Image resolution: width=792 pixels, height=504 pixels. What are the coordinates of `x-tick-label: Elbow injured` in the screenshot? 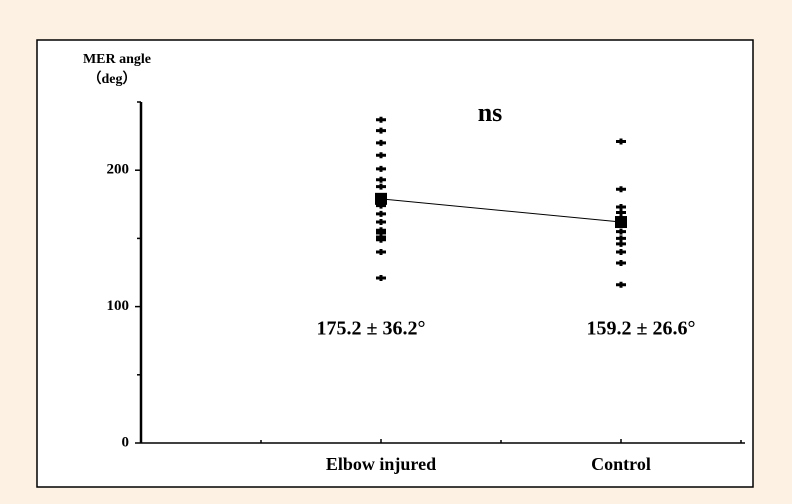 It's located at (381, 464).